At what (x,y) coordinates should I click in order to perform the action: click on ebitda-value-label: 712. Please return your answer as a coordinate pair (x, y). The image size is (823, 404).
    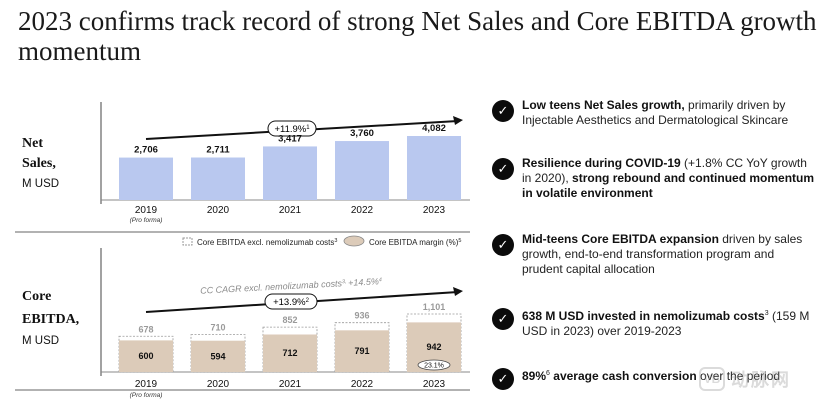
    Looking at the image, I should click on (289, 353).